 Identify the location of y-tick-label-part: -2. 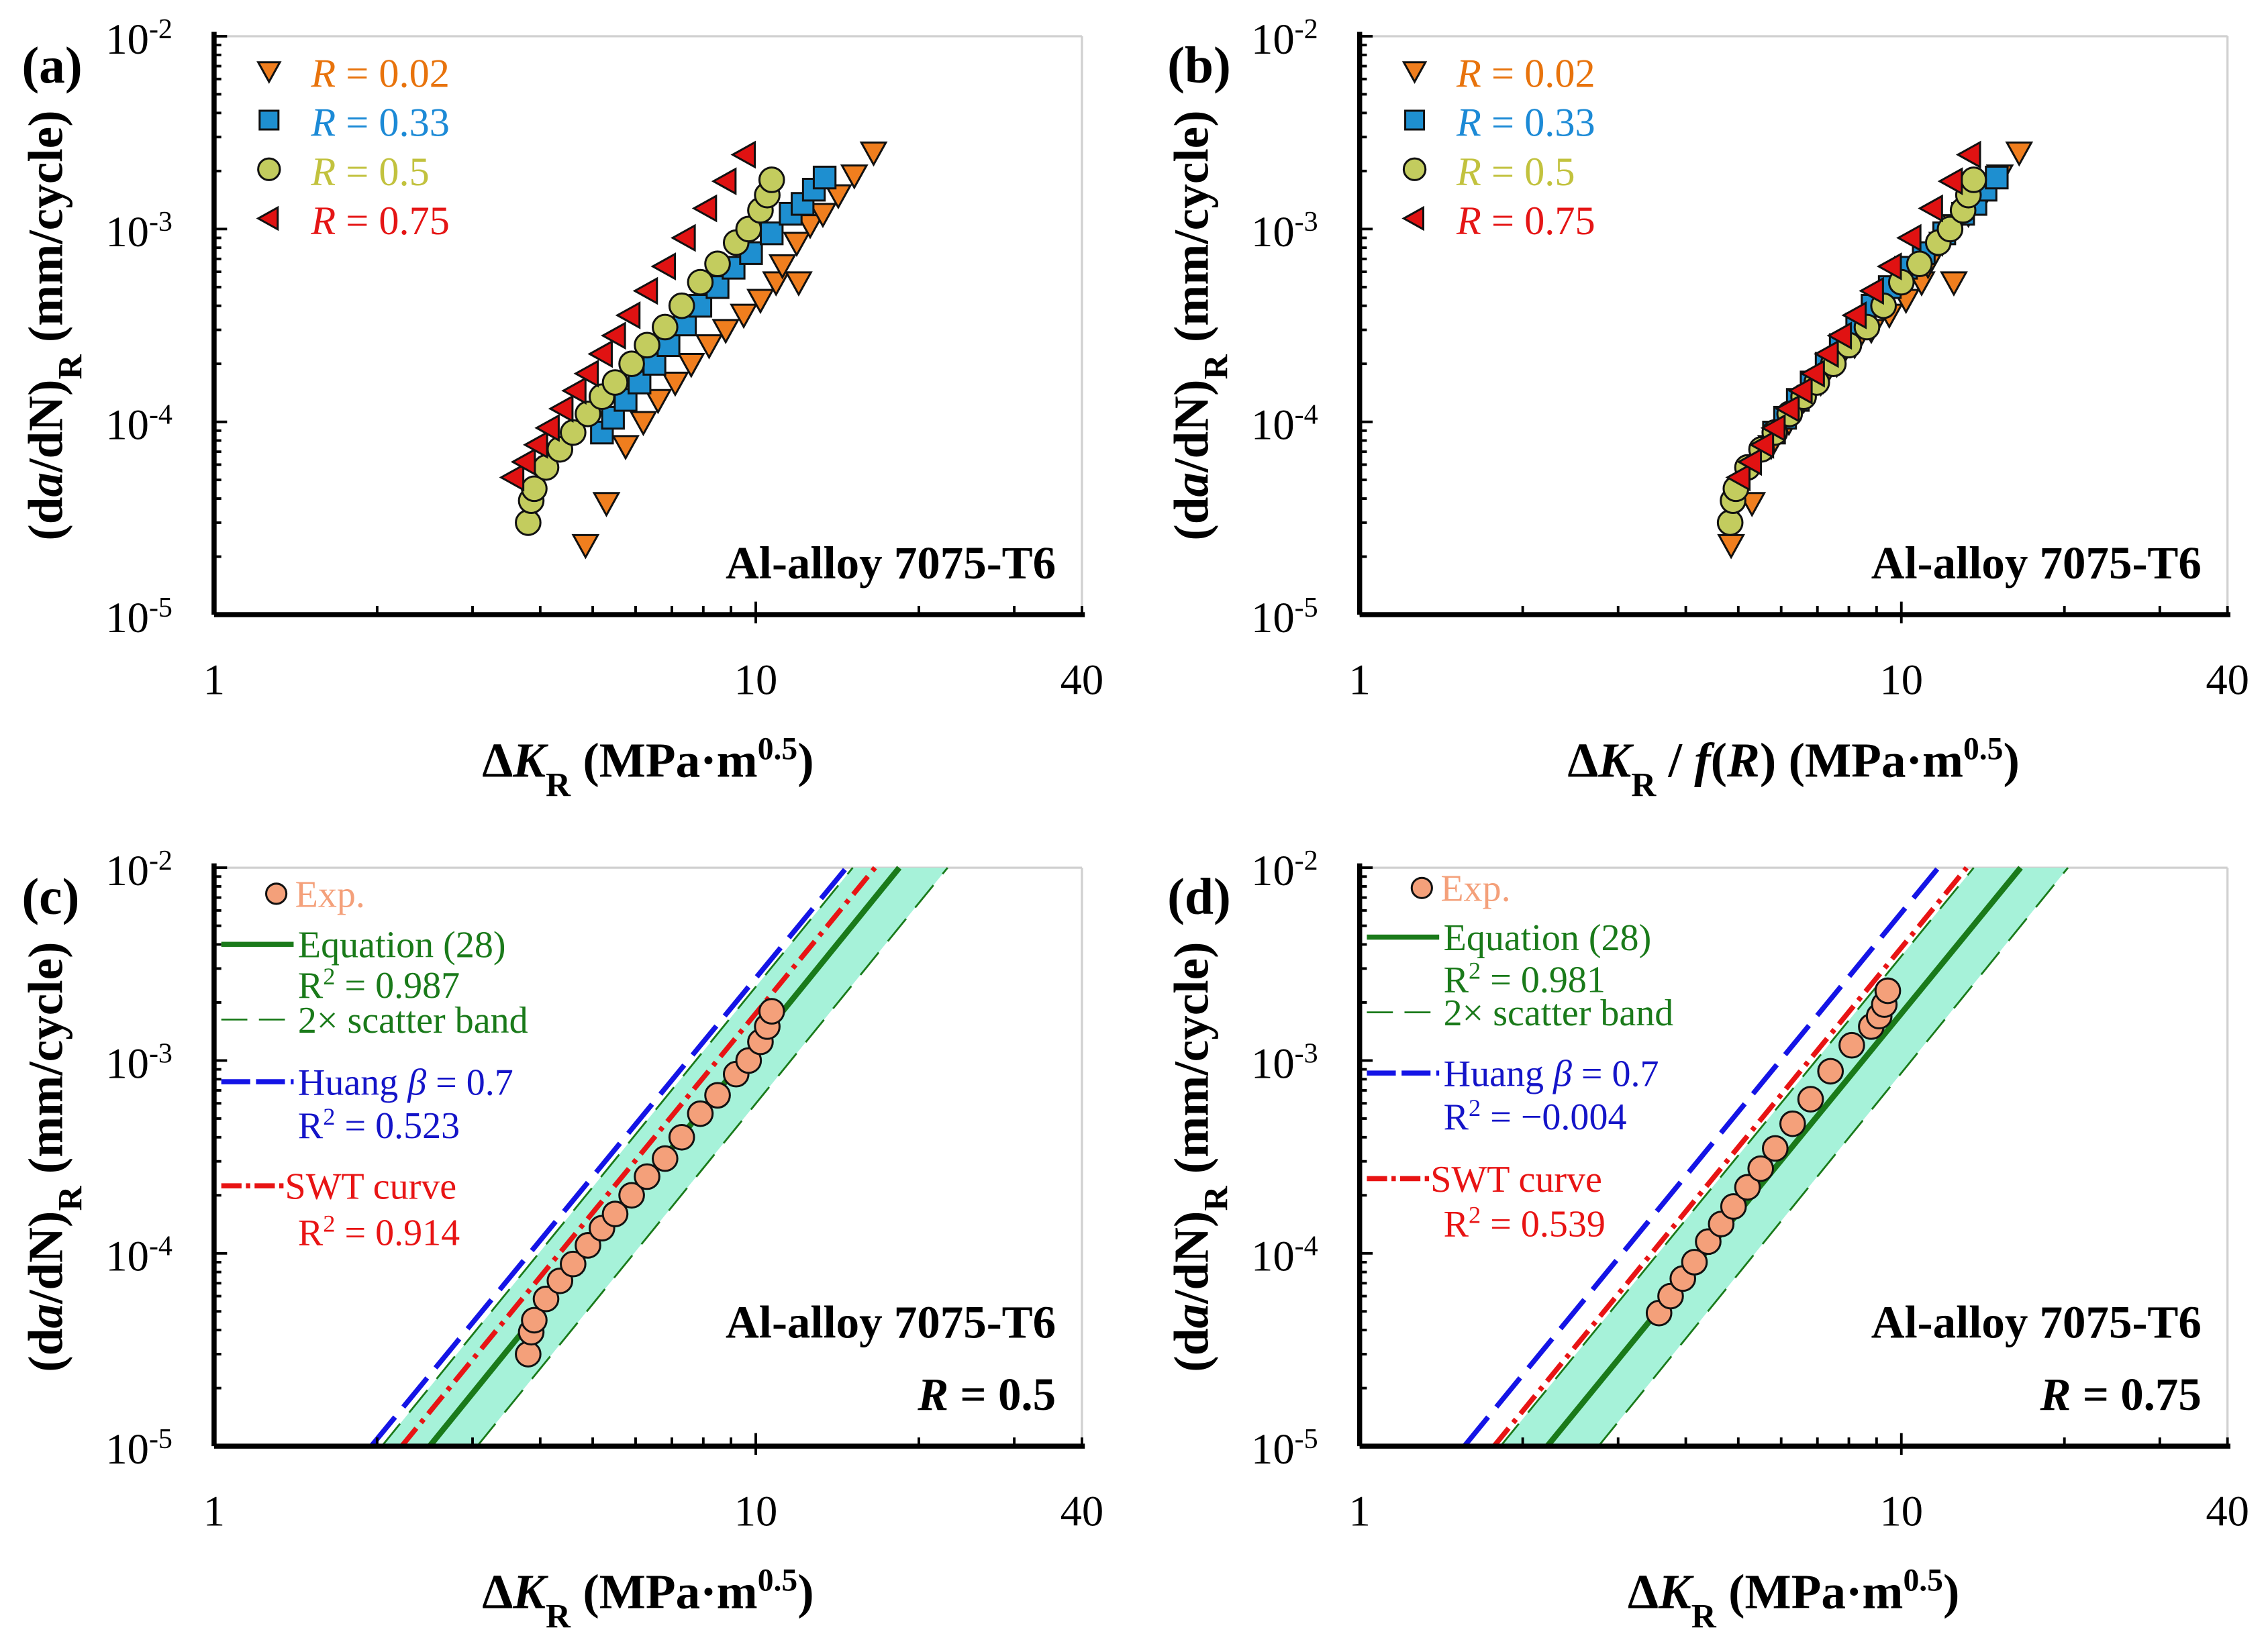
(1306, 29).